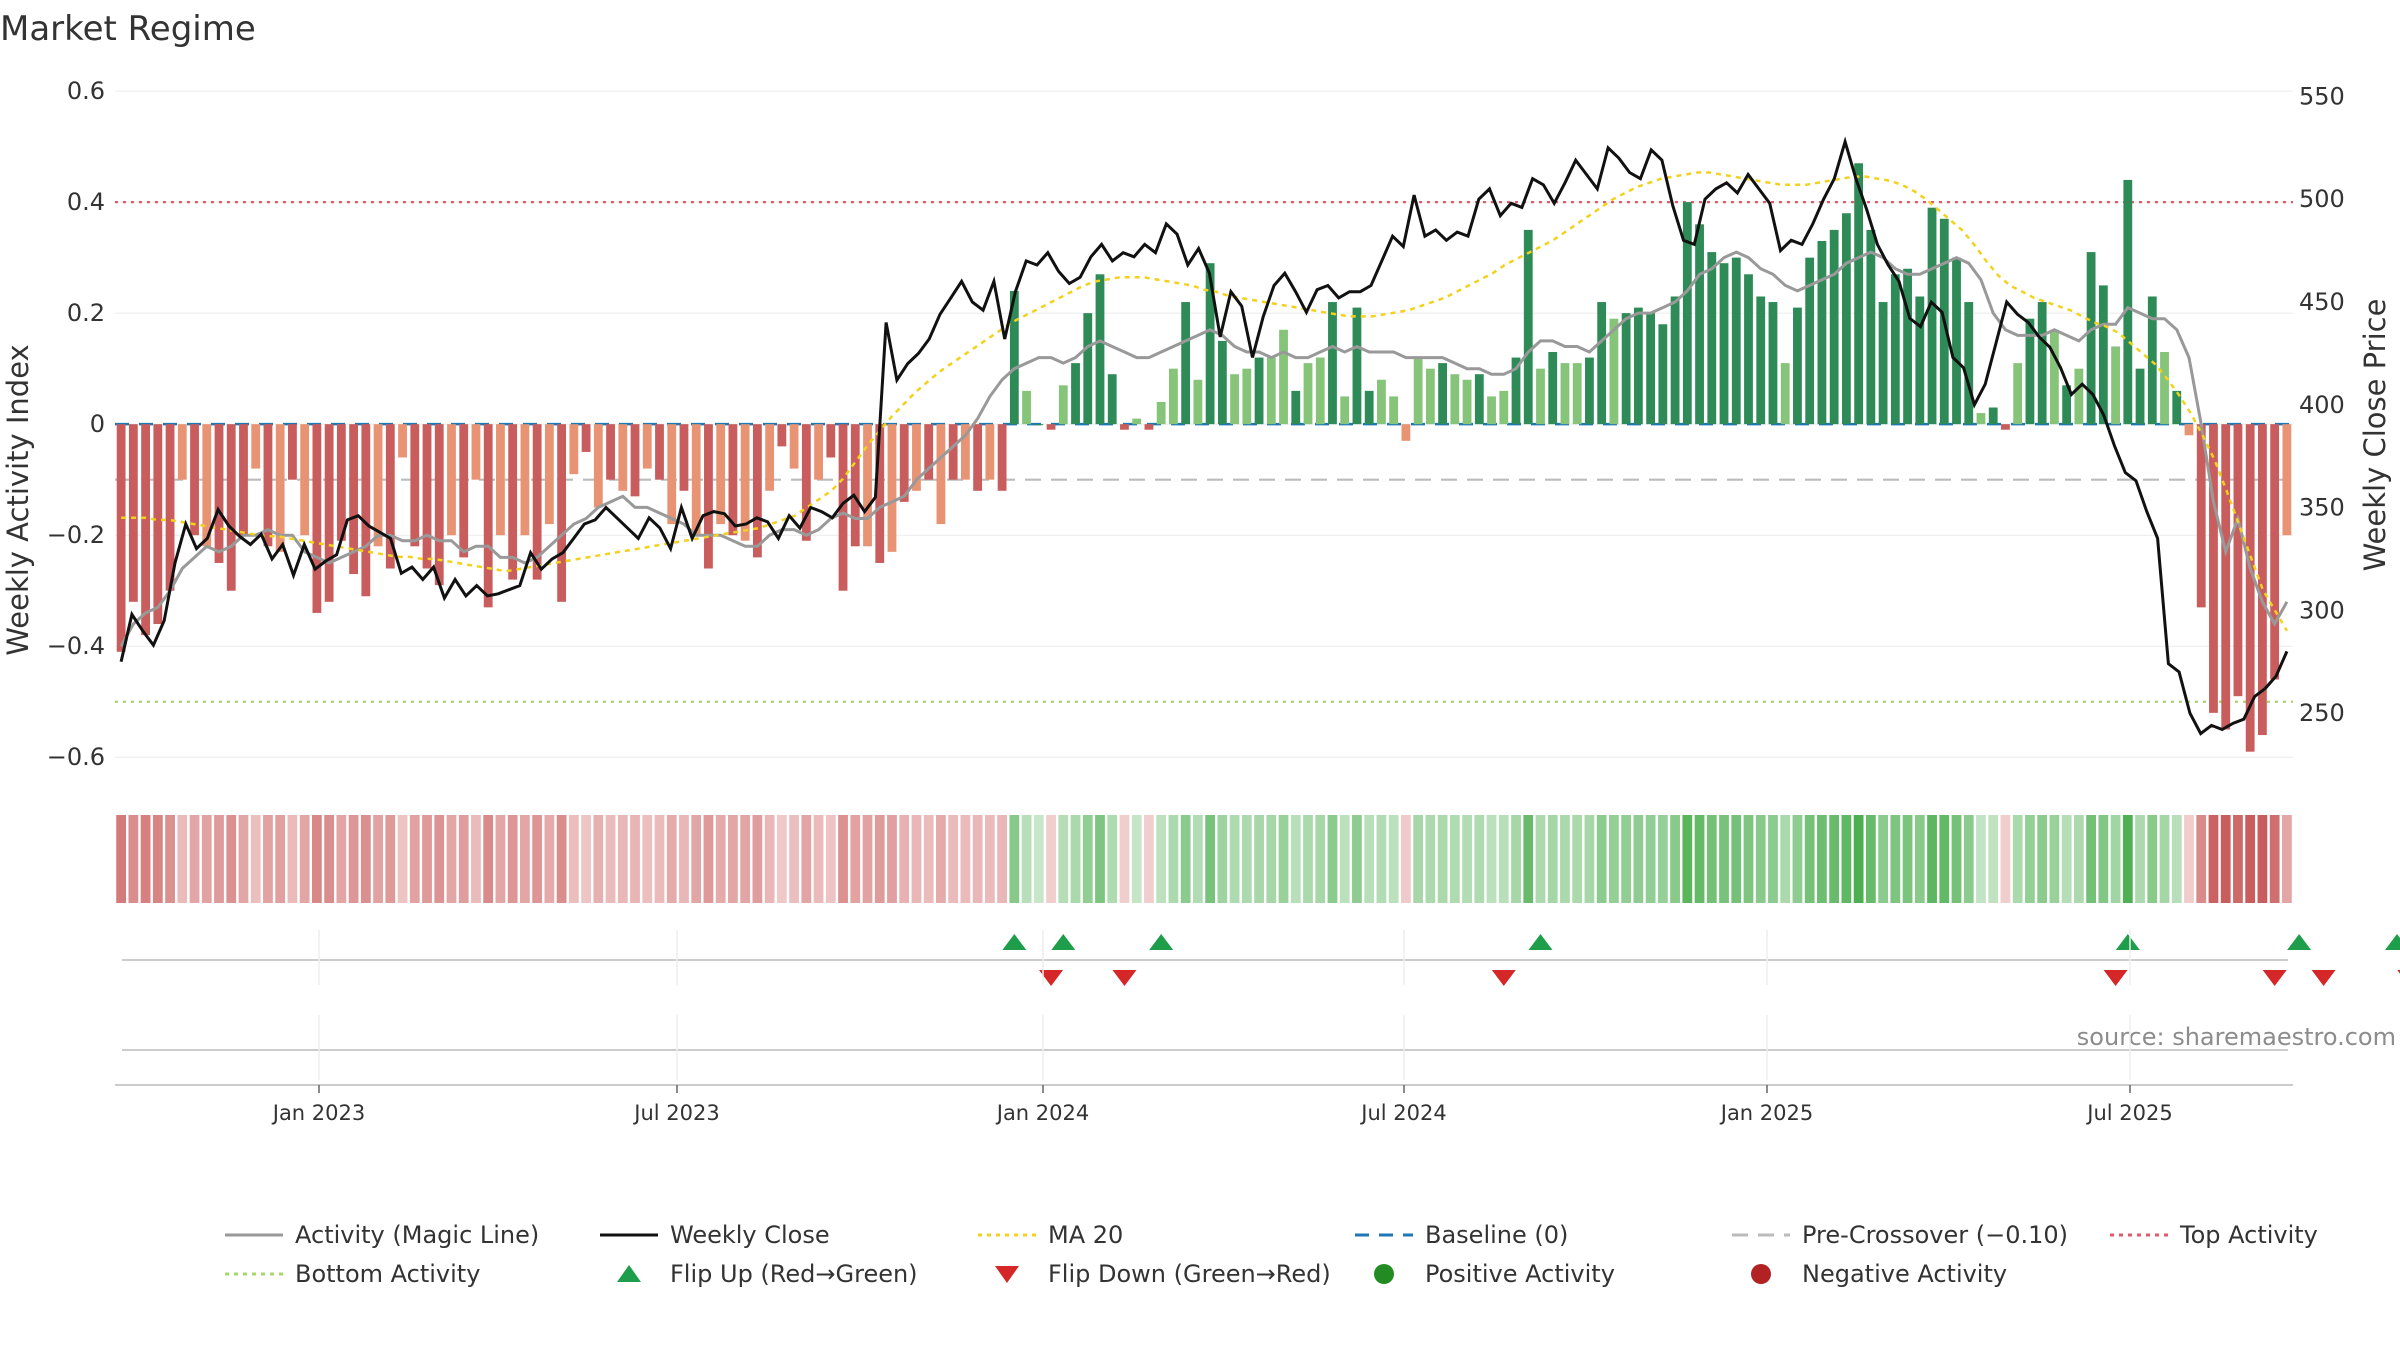 This screenshot has width=2400, height=1350. Describe the element at coordinates (1204, 1067) in the screenshot. I see `activity-dots-panel` at that location.